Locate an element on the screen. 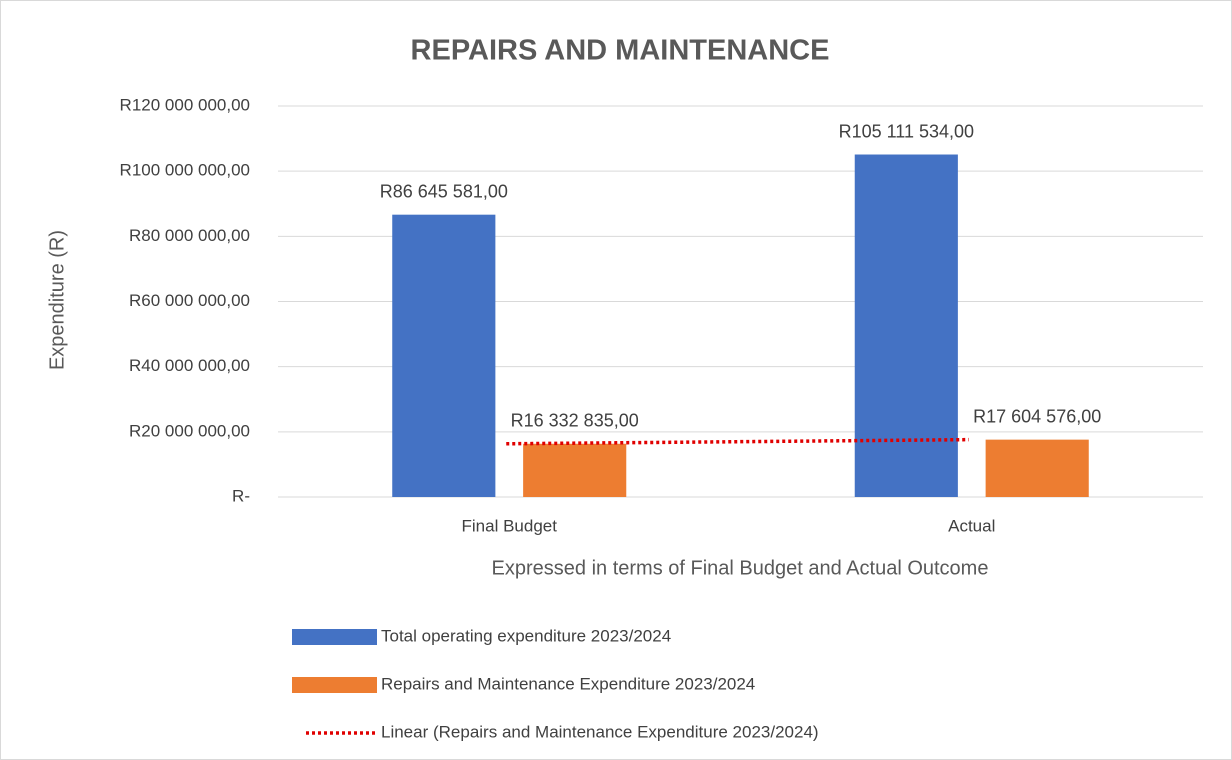 This screenshot has height=760, width=1232. y-axis-title: Expenditure (R) is located at coordinates (57, 300).